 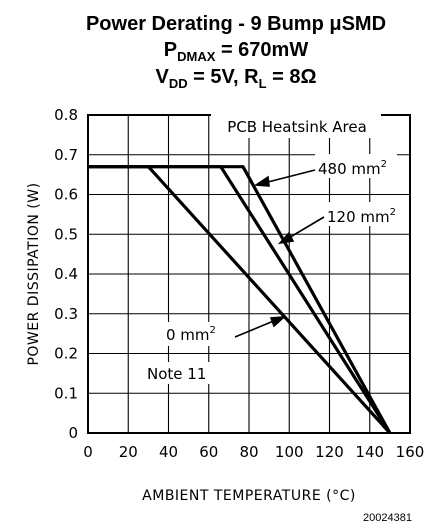 What do you see at coordinates (261, 181) in the screenshot?
I see `arrow-480-head` at bounding box center [261, 181].